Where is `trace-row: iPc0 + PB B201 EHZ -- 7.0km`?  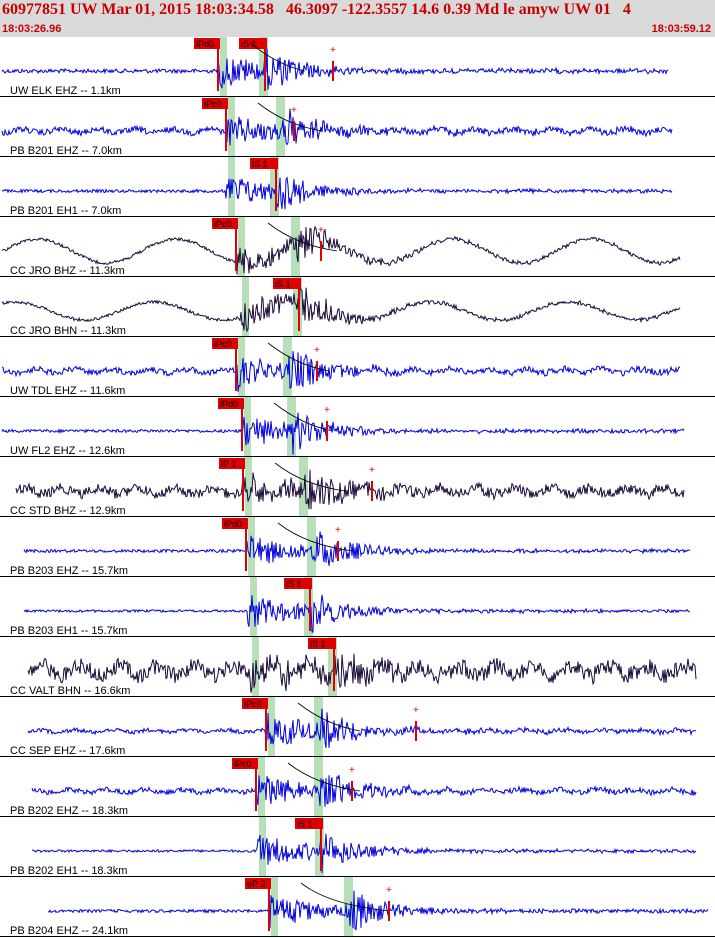
trace-row: iPc0 + PB B201 EHZ -- 7.0km is located at coordinates (357, 127).